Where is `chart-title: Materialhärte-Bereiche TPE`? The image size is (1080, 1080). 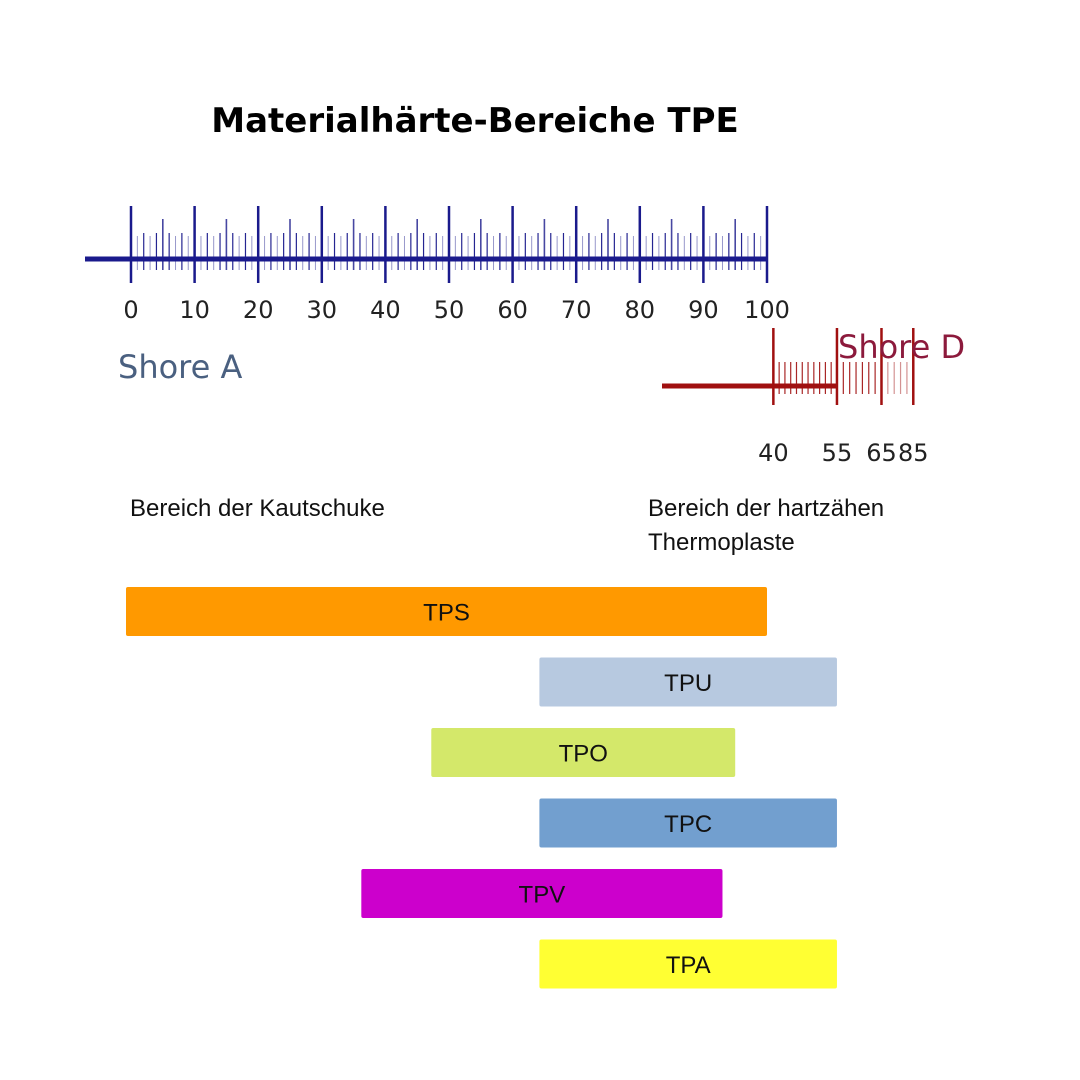 chart-title: Materialhärte-Bereiche TPE is located at coordinates (475, 121).